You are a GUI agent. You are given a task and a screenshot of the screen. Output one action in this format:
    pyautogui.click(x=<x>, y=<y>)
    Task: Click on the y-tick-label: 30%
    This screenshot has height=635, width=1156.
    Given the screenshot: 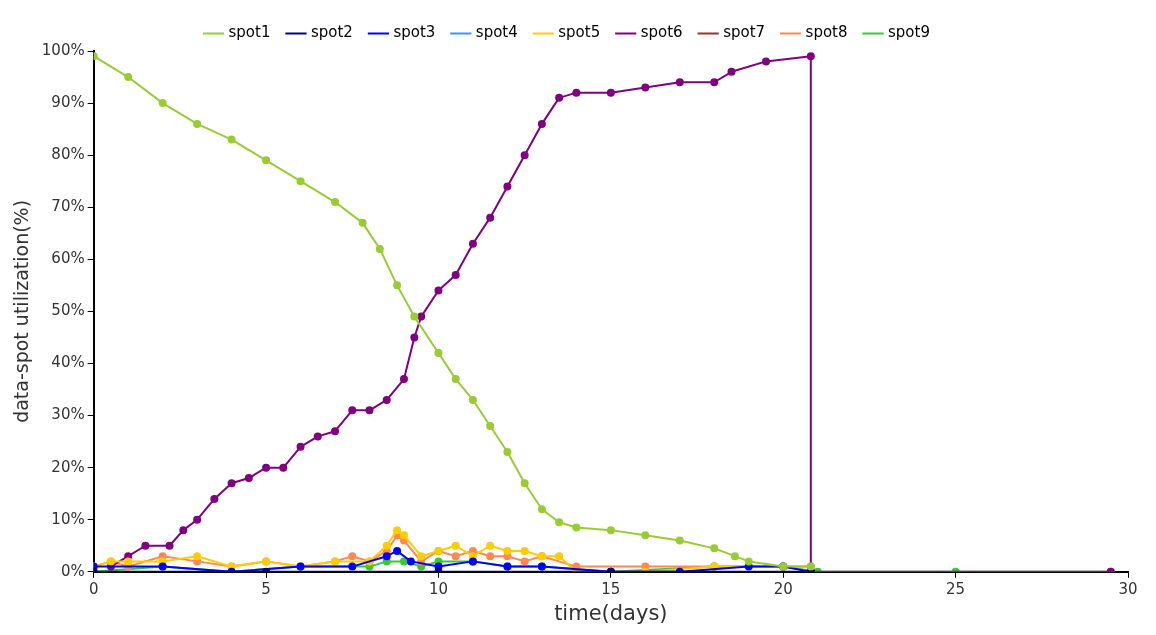 What is the action you would take?
    pyautogui.click(x=68, y=414)
    